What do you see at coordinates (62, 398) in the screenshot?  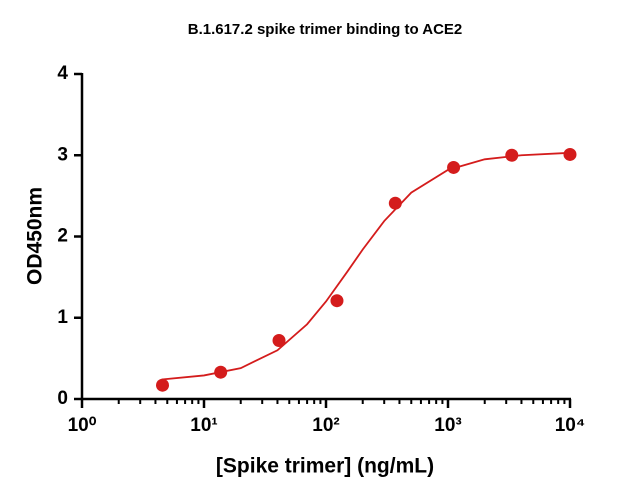 I see `y-tick-label: 0` at bounding box center [62, 398].